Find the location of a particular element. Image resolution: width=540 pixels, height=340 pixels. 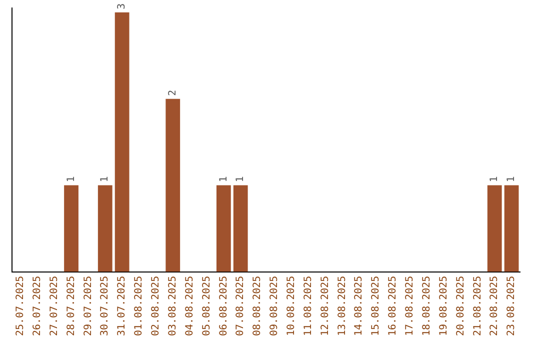

x-tick-label: 07.08.2025 is located at coordinates (240, 306).